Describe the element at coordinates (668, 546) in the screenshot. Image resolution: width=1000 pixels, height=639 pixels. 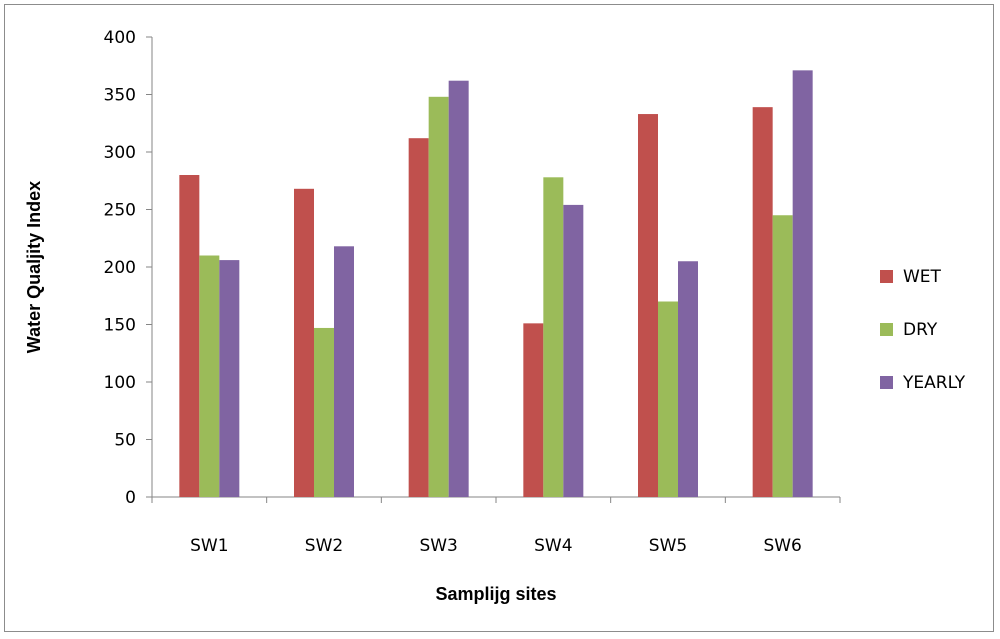
I see `x-tick-label: SW5` at that location.